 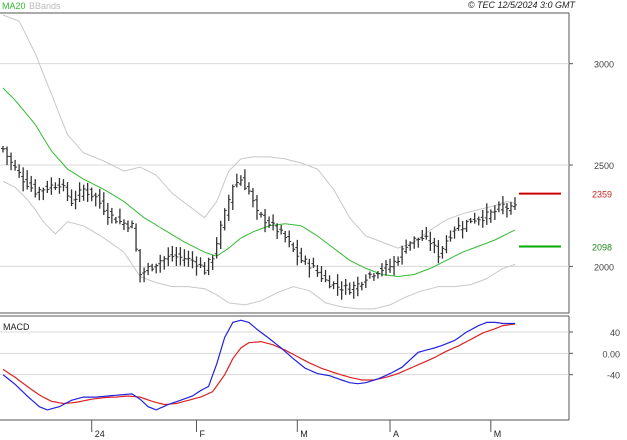 I want to click on resistance-level-label: 2359, so click(x=602, y=195).